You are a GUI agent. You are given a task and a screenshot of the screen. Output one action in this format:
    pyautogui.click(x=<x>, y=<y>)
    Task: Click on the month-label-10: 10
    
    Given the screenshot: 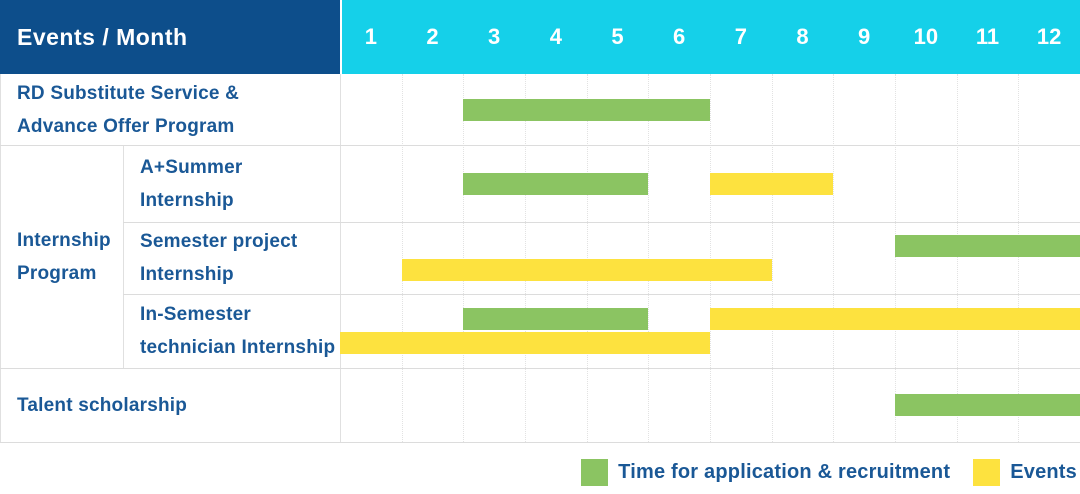 What is the action you would take?
    pyautogui.click(x=926, y=36)
    